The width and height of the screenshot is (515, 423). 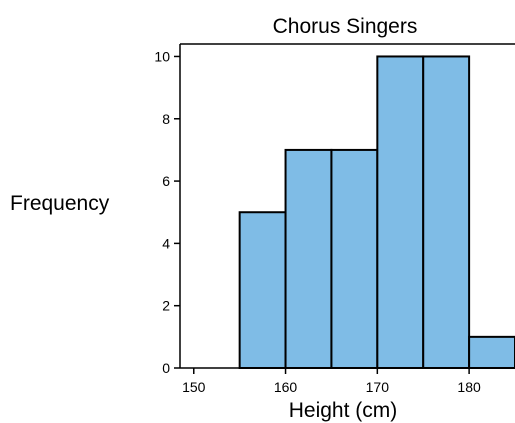 What do you see at coordinates (162, 56) in the screenshot?
I see `y-tick-label: 10` at bounding box center [162, 56].